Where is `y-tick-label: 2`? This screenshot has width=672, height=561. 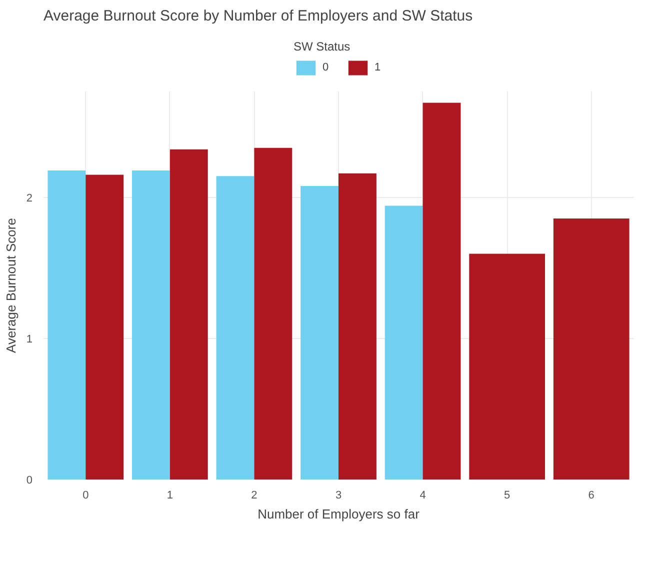 y-tick-label: 2 is located at coordinates (29, 198).